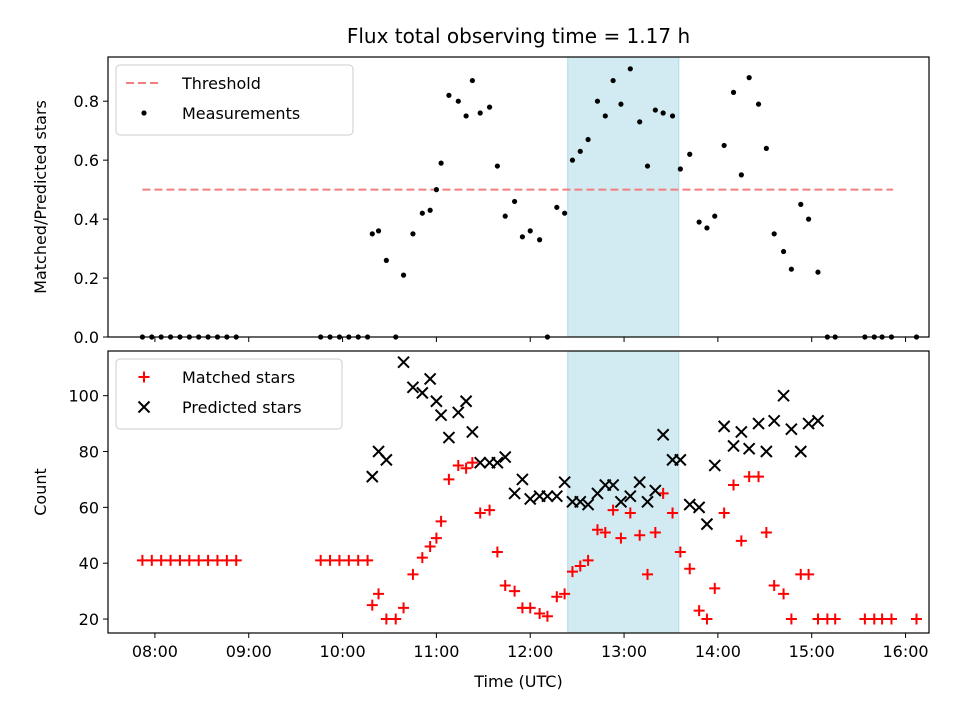 Image resolution: width=960 pixels, height=720 pixels. Describe the element at coordinates (221, 83) in the screenshot. I see `legend-label: Threshold` at that location.